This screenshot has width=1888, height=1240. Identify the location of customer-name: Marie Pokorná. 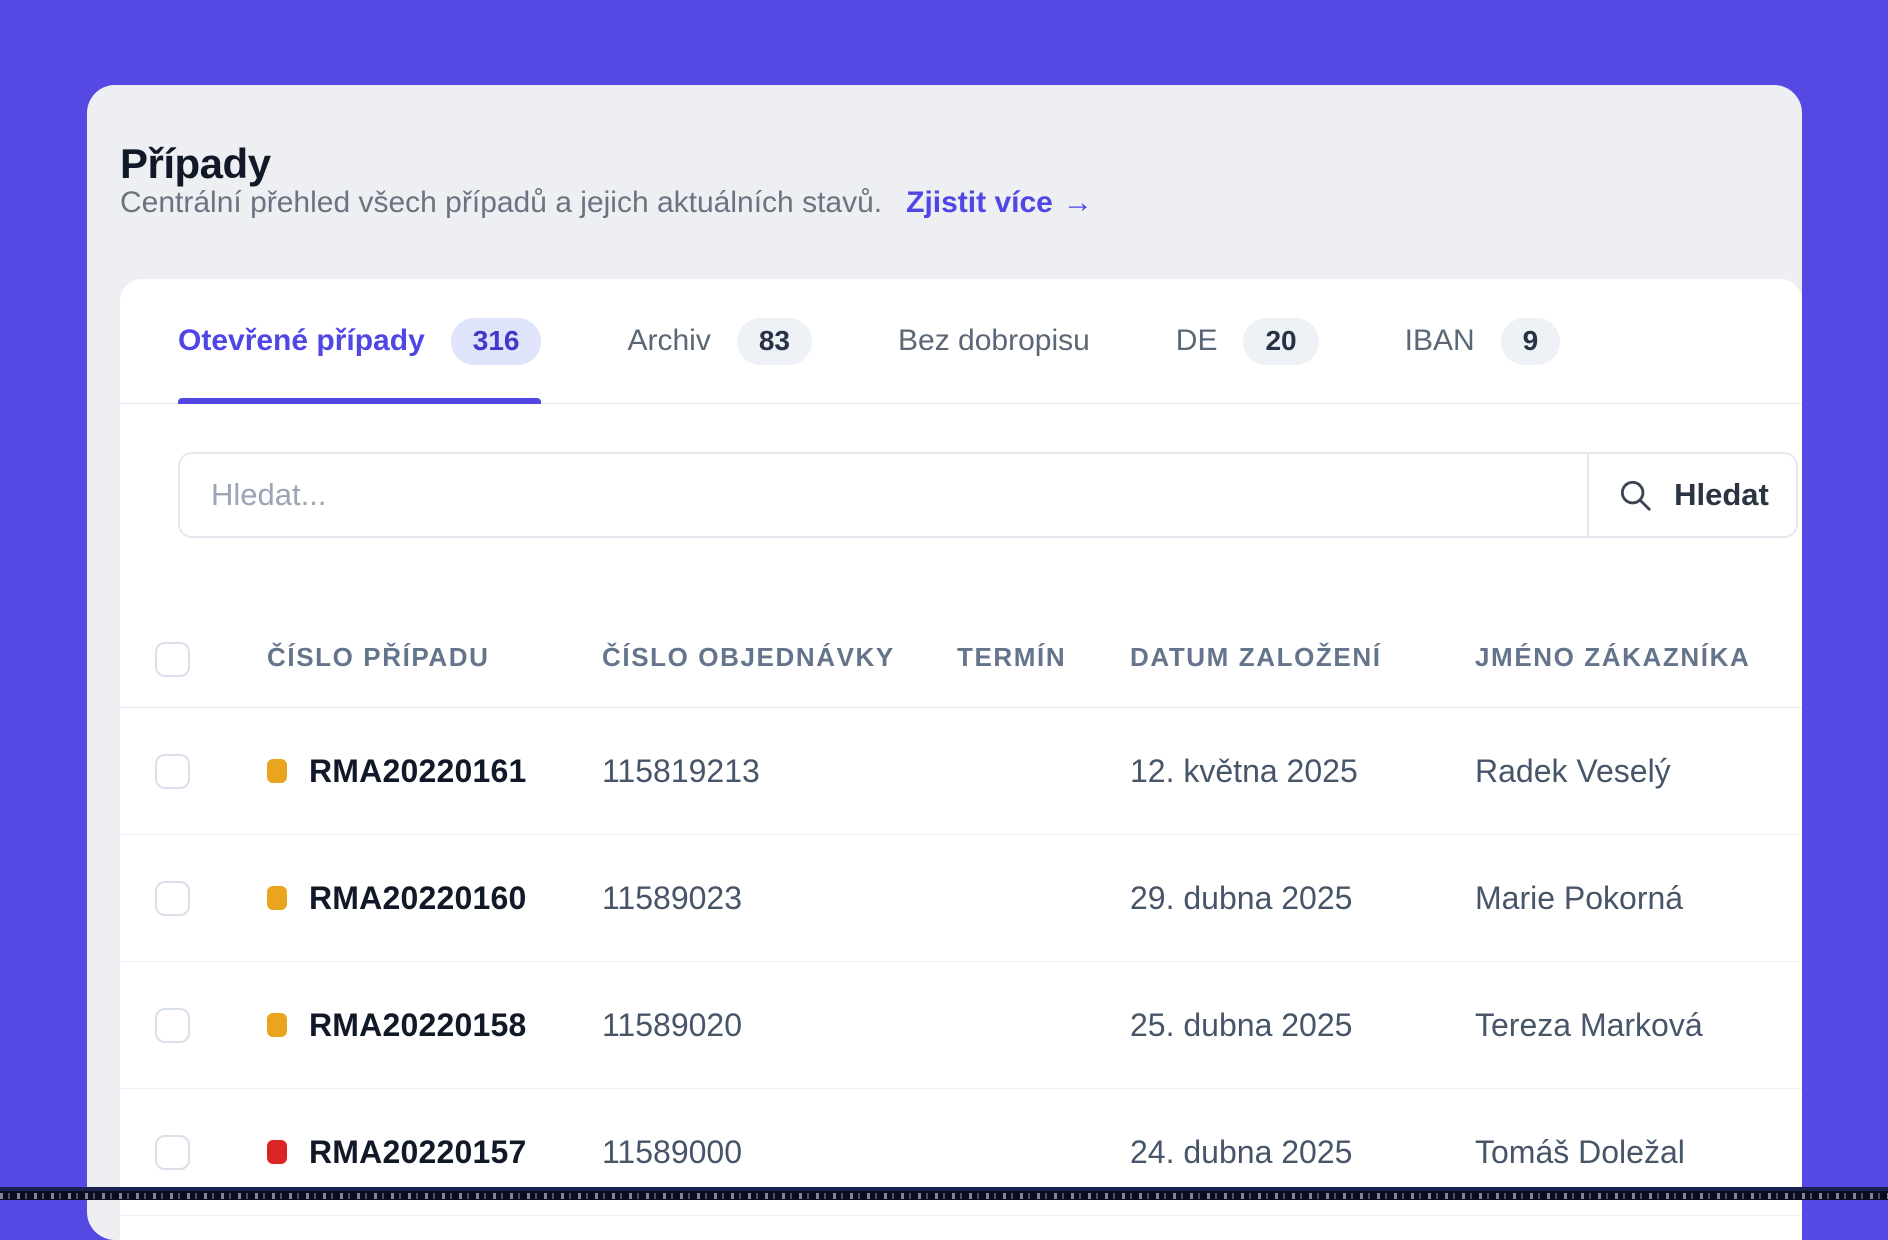
(1579, 897).